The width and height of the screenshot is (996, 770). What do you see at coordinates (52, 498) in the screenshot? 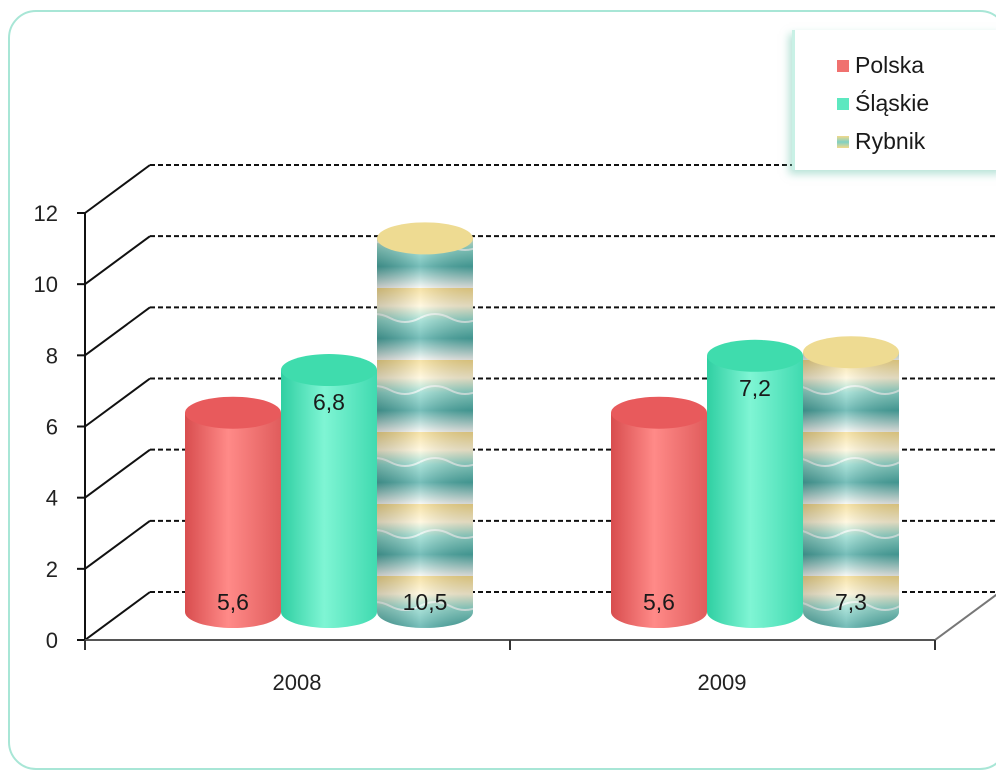
I see `y-tick-label: 4` at bounding box center [52, 498].